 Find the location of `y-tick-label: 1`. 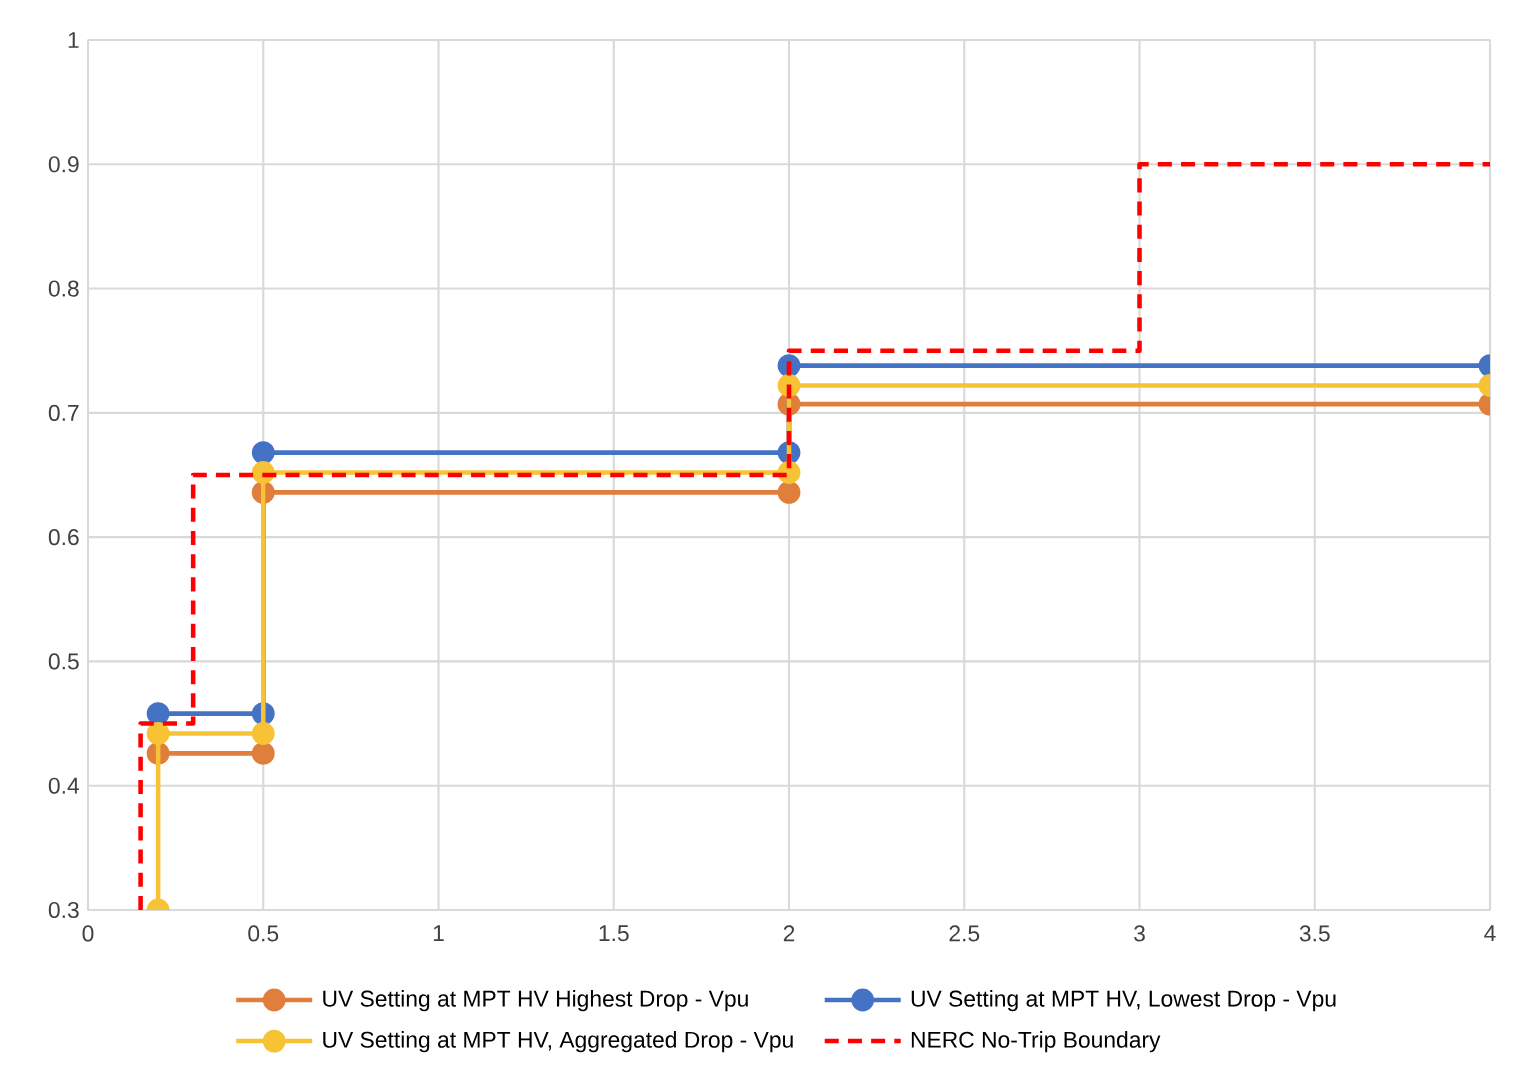

y-tick-label: 1 is located at coordinates (73, 40).